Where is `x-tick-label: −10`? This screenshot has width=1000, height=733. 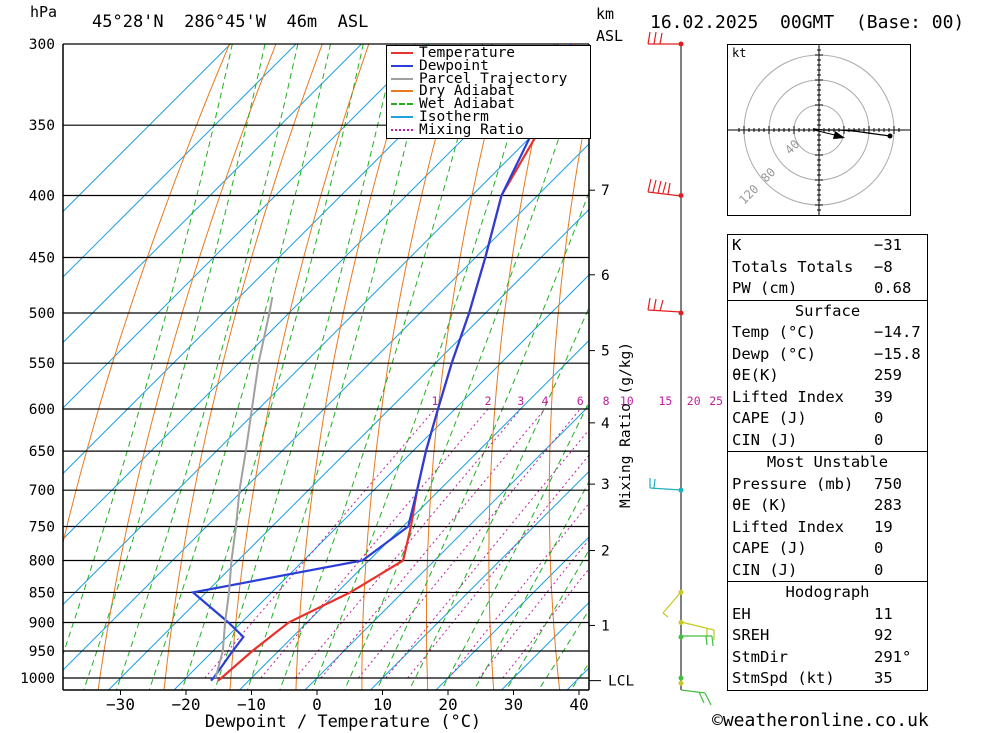 x-tick-label: −10 is located at coordinates (251, 704).